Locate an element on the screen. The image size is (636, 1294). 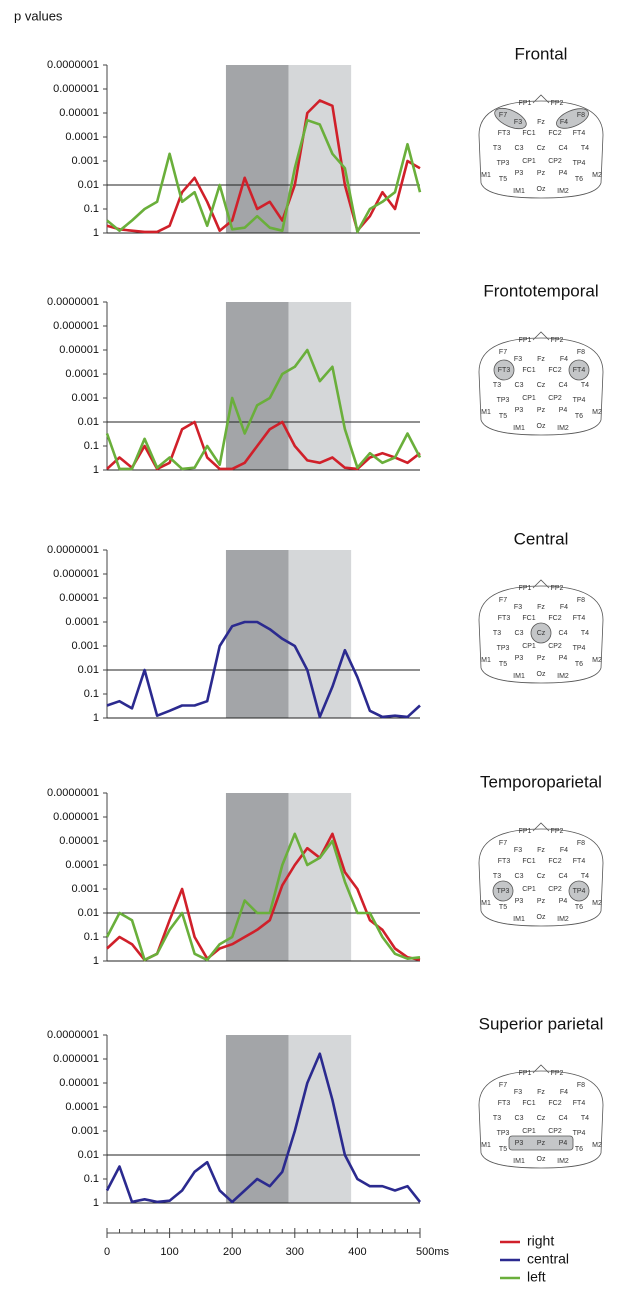
electrode-label: CP2 is located at coordinates (555, 398).